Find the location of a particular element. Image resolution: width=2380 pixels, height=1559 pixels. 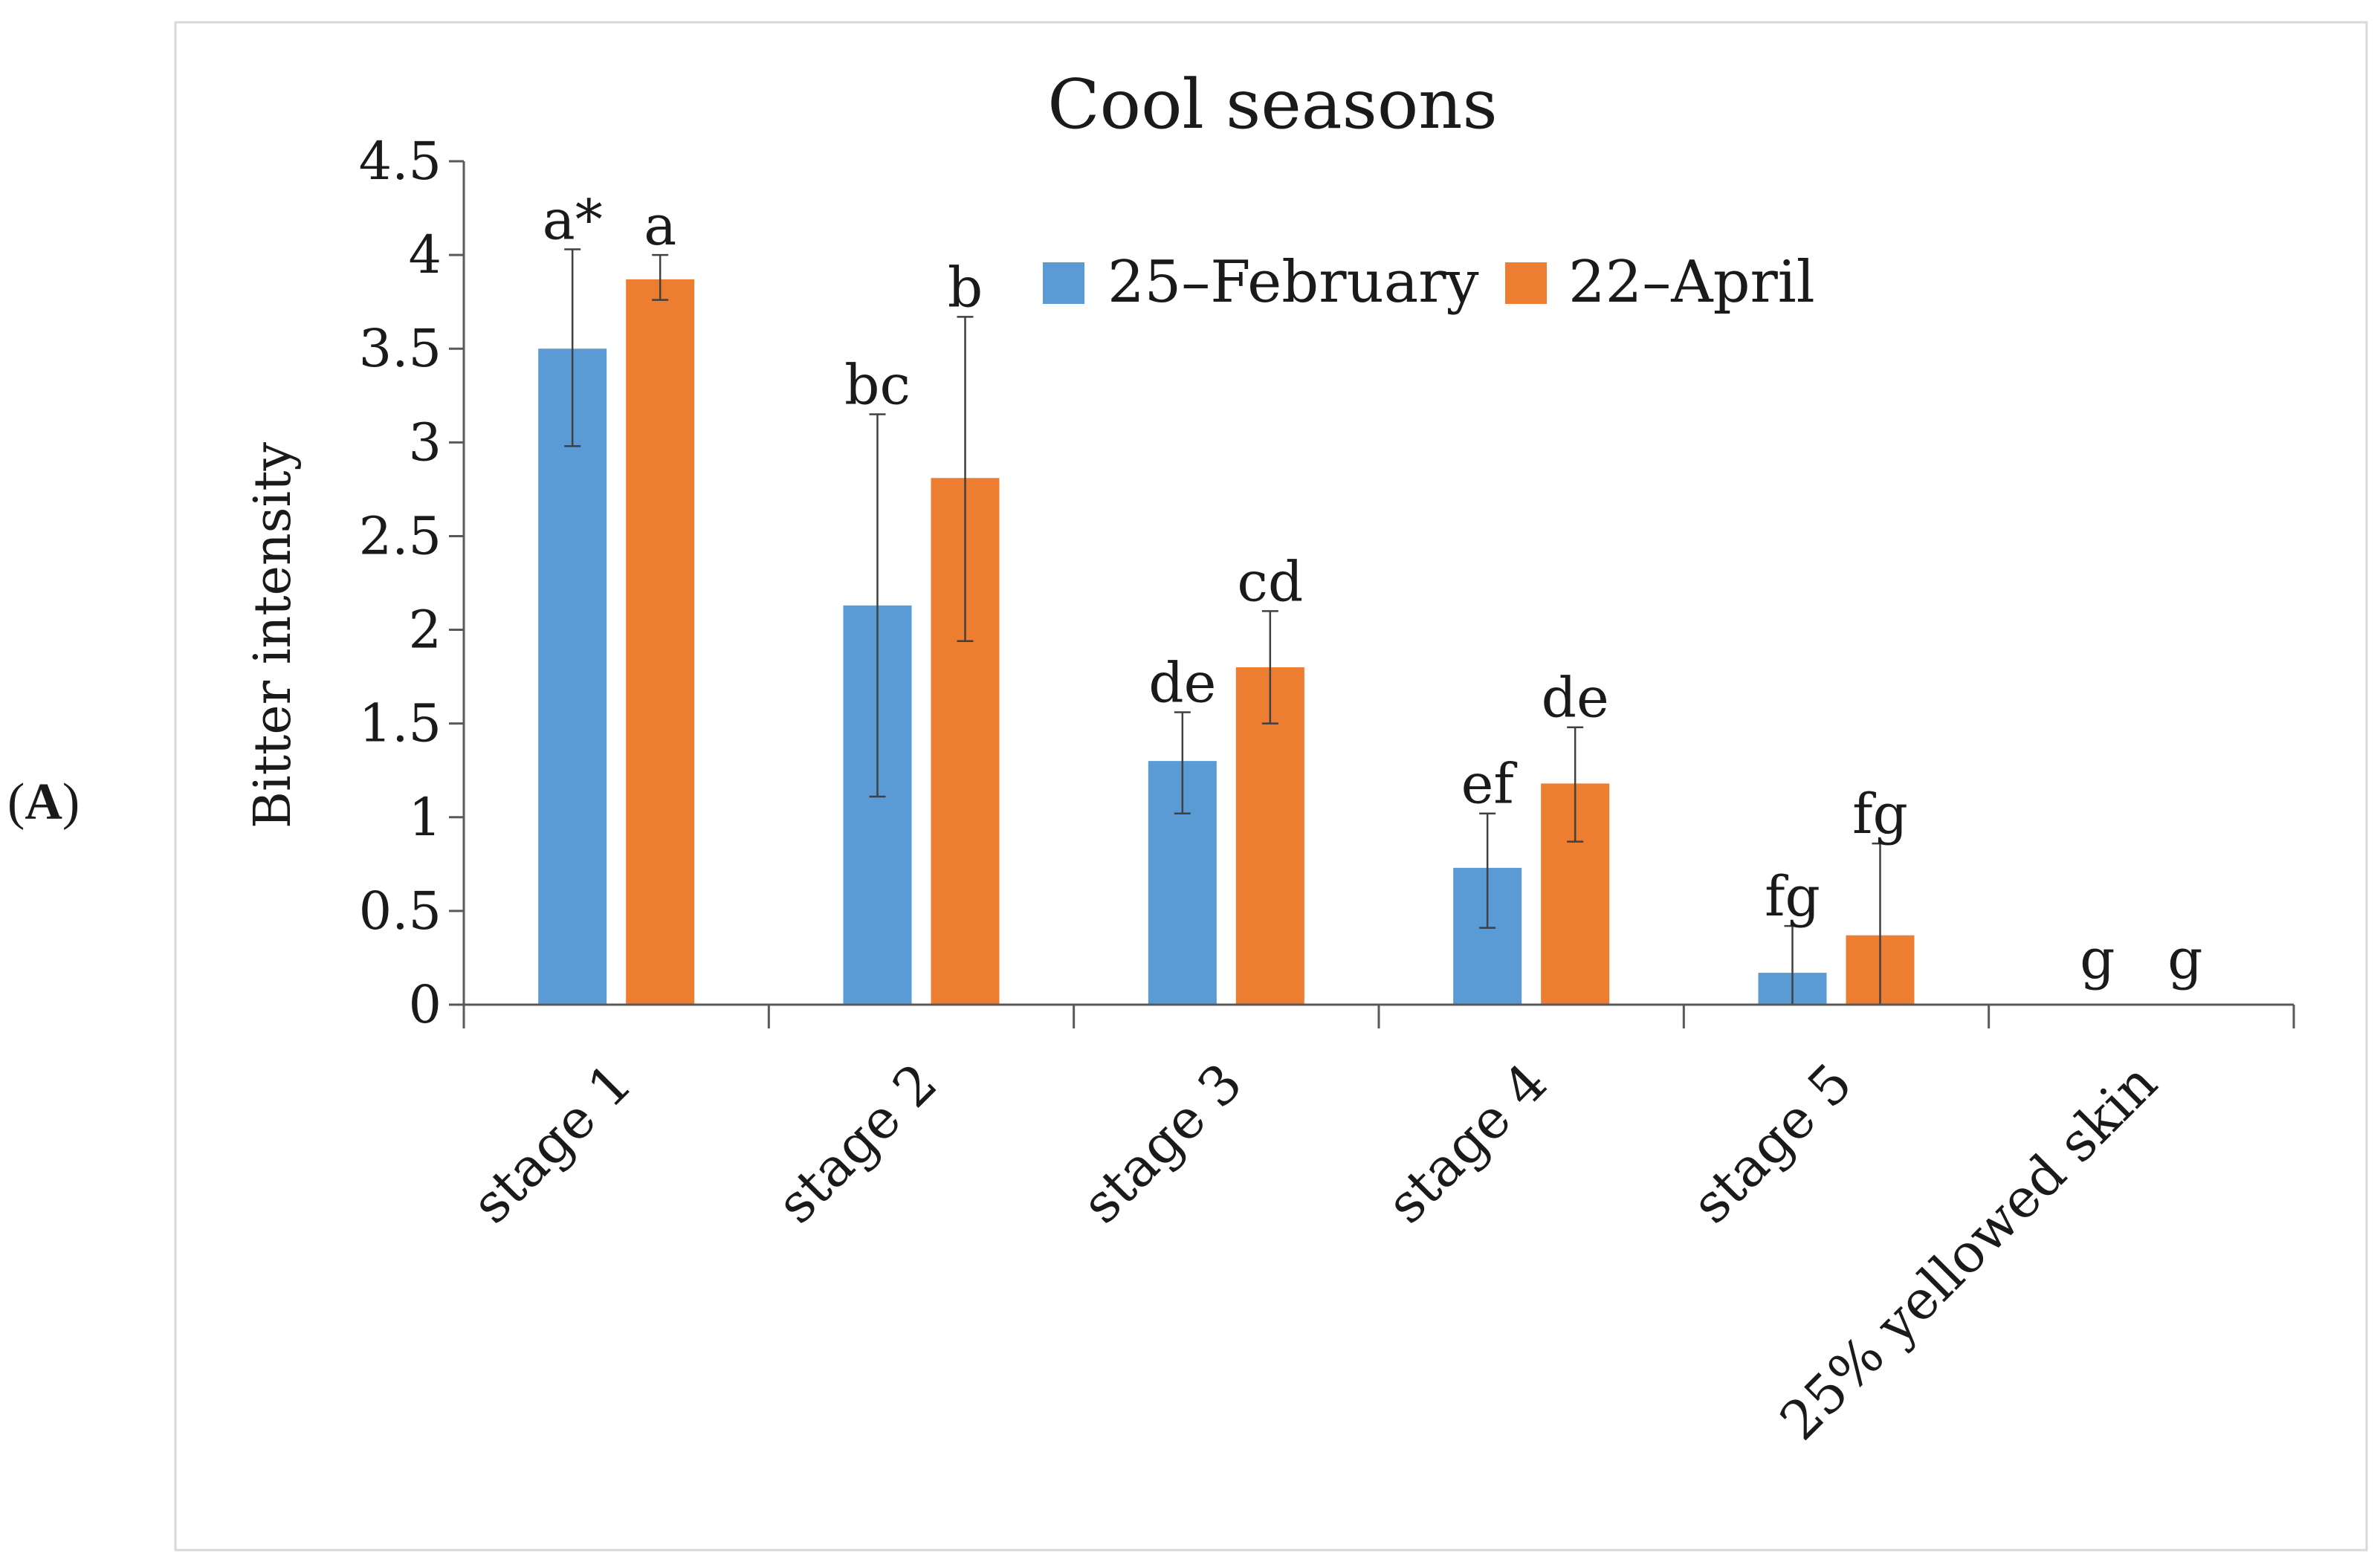

significance-letter: bc is located at coordinates (877, 386).